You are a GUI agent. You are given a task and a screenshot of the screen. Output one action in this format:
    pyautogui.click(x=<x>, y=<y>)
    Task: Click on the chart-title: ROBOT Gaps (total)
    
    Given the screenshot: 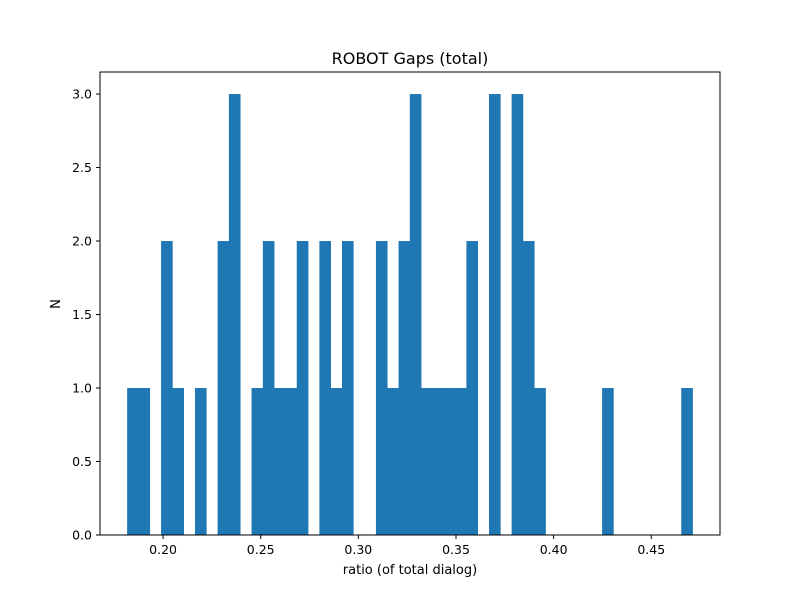 What is the action you would take?
    pyautogui.click(x=410, y=58)
    